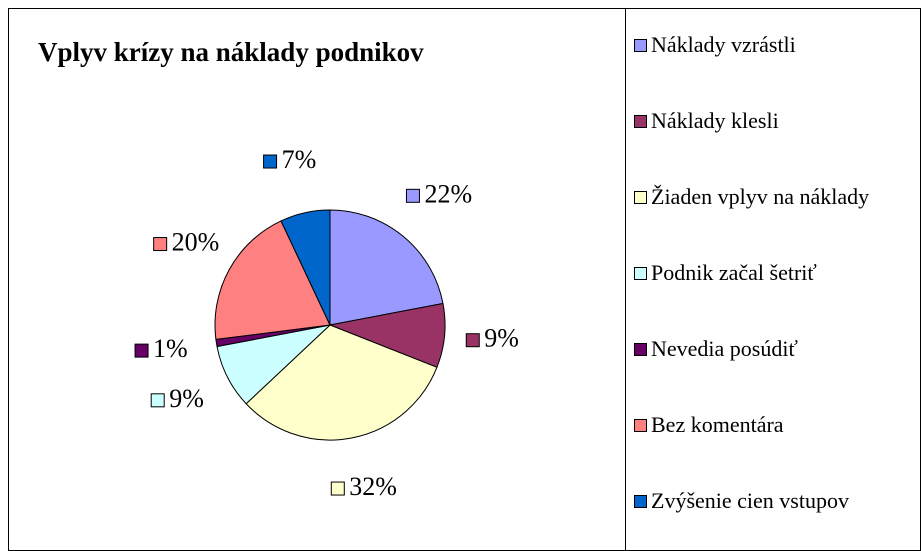 This screenshot has height=551, width=921. I want to click on legend-label: Žiaden vplyv na náklady, so click(760, 196).